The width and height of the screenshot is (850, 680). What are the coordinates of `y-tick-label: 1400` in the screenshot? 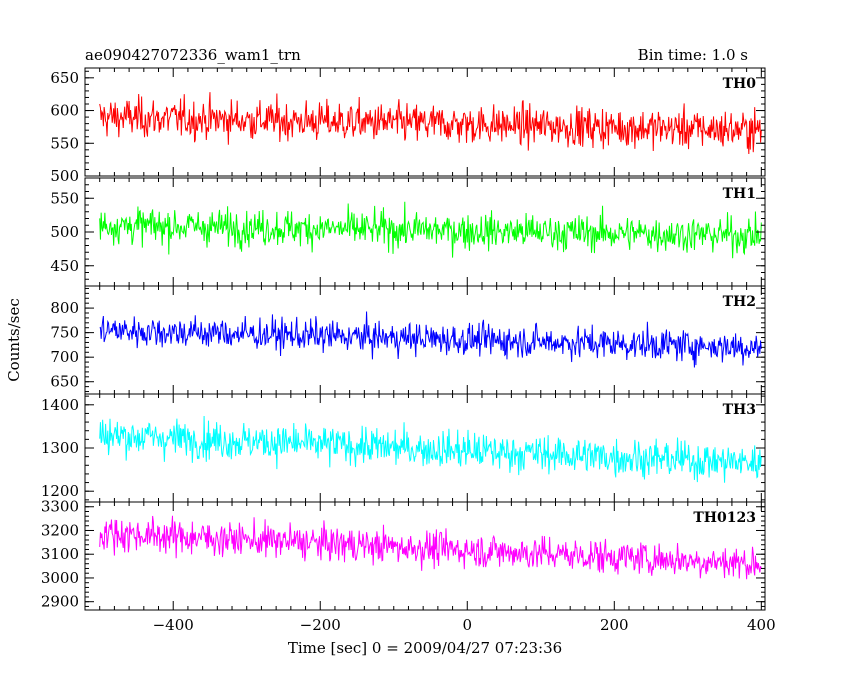 It's located at (60, 405).